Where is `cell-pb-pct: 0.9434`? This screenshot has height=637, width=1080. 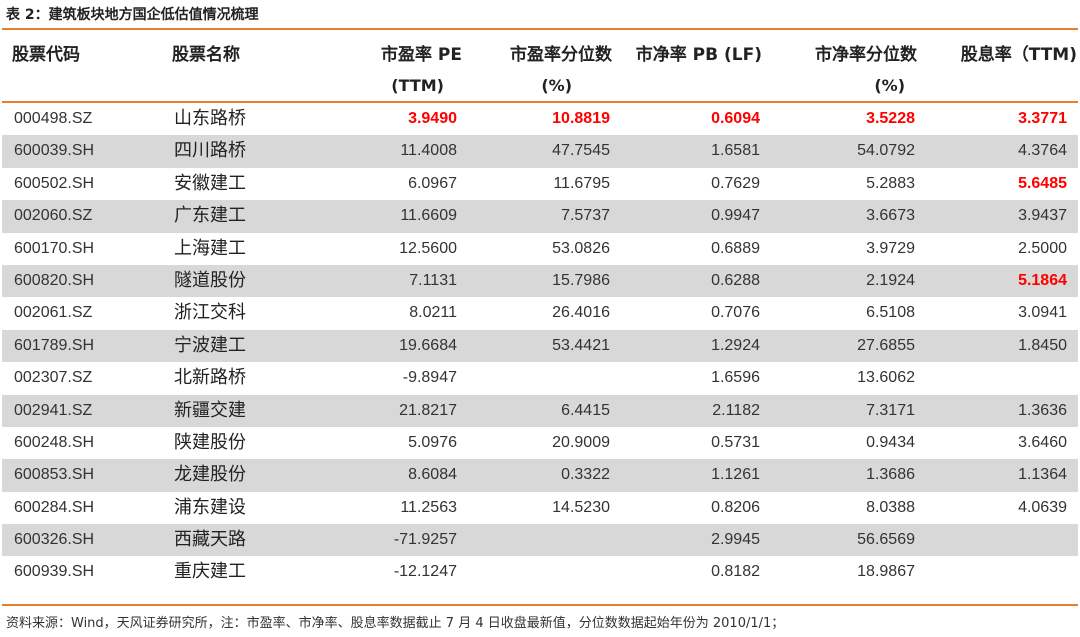 cell-pb-pct: 0.9434 is located at coordinates (890, 442).